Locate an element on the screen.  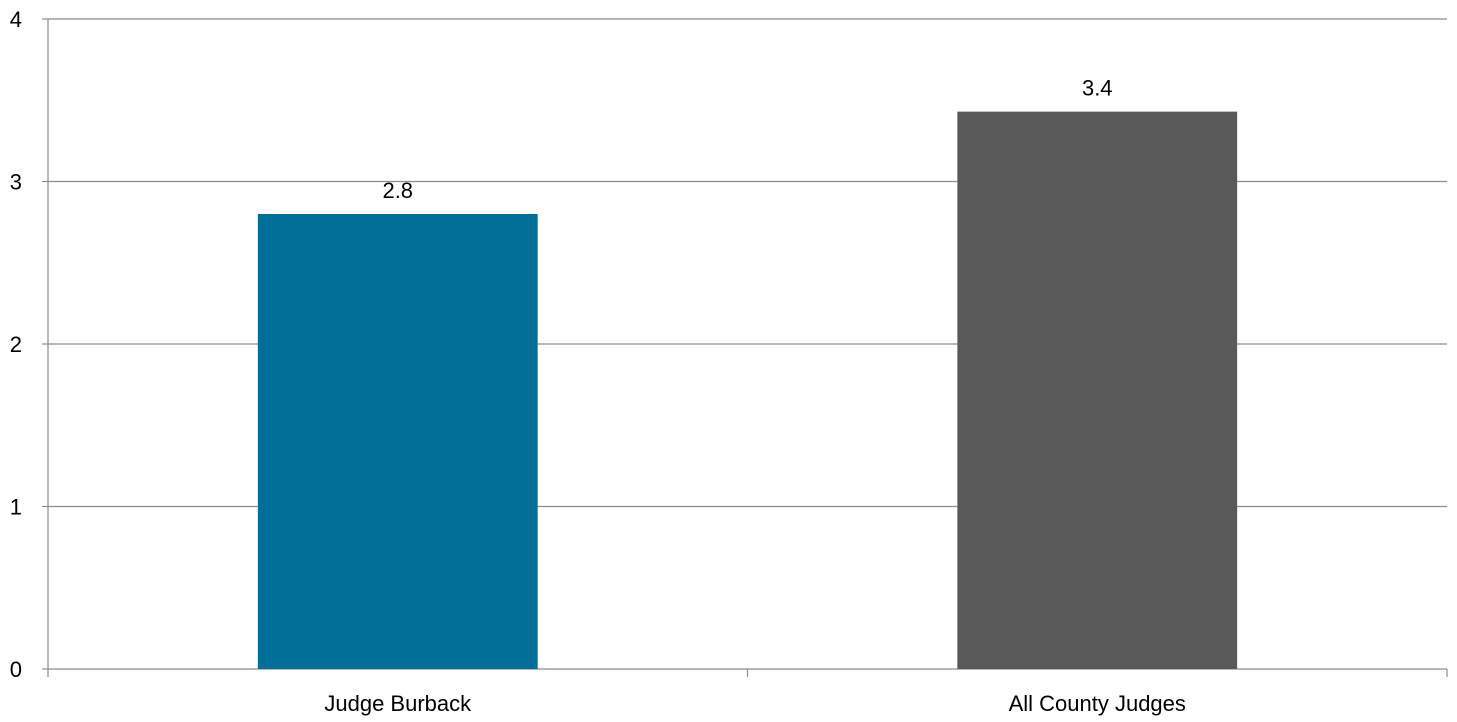
y-tick-labels: 0 1 2 3 4 is located at coordinates (16, 344).